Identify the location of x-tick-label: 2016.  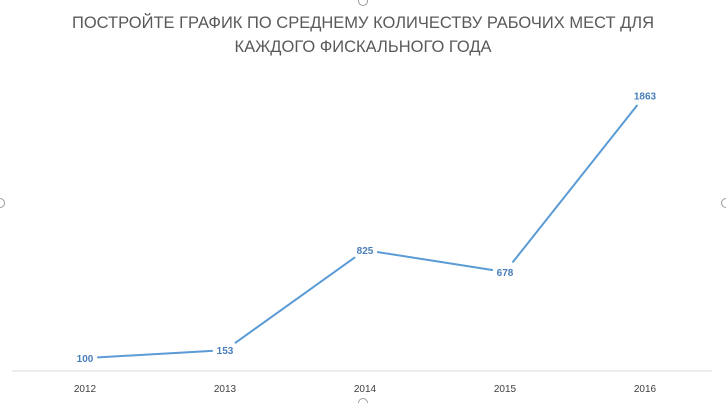
(645, 389).